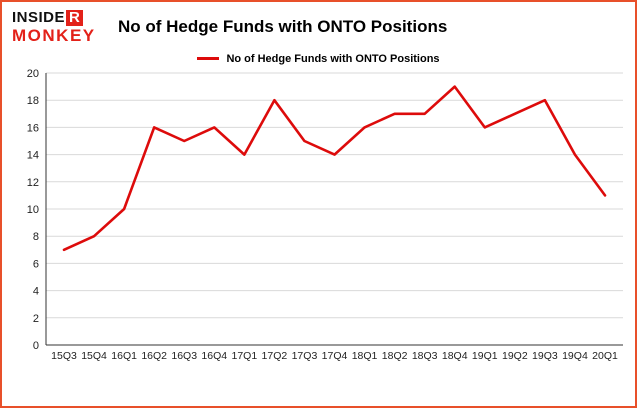 This screenshot has height=408, width=637. What do you see at coordinates (33, 101) in the screenshot?
I see `y-tick-label: 18` at bounding box center [33, 101].